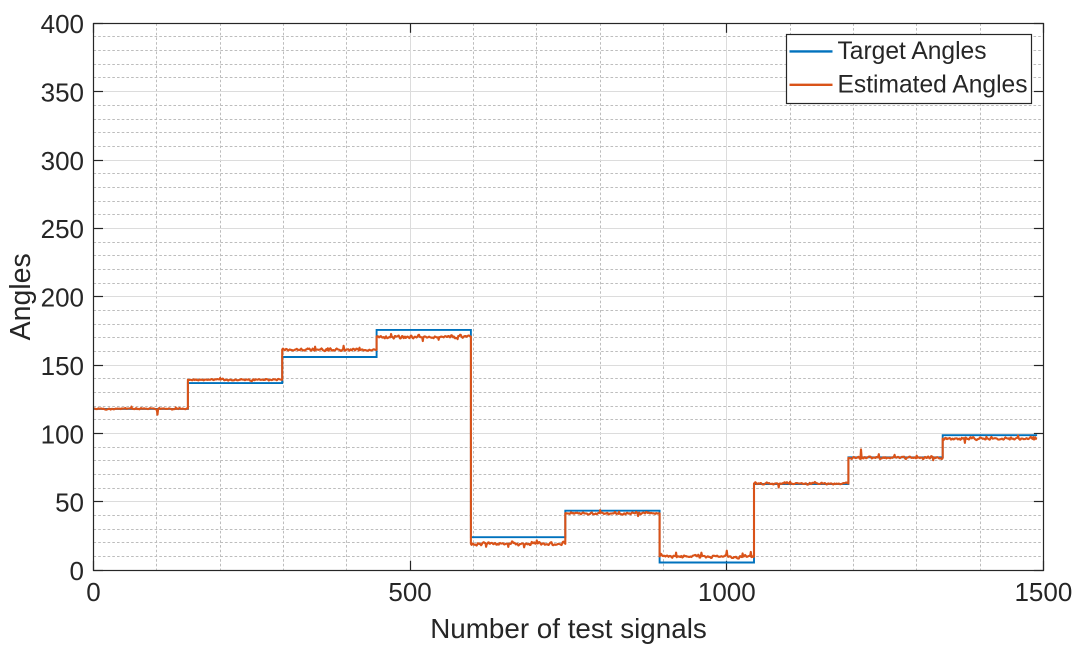 This screenshot has width=1091, height=672. What do you see at coordinates (409, 592) in the screenshot?
I see `svg-text: 500` at bounding box center [409, 592].